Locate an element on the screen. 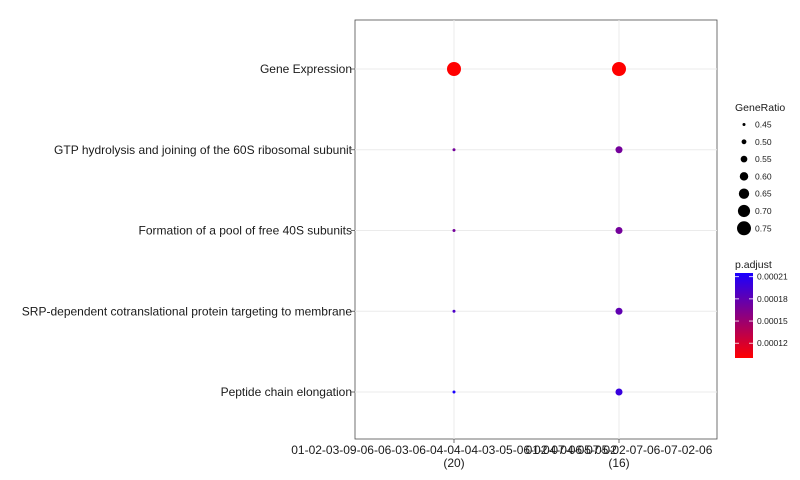  x-tick-label: 01-04-04-05-05-02-07-06-07-02-06 is located at coordinates (619, 450).